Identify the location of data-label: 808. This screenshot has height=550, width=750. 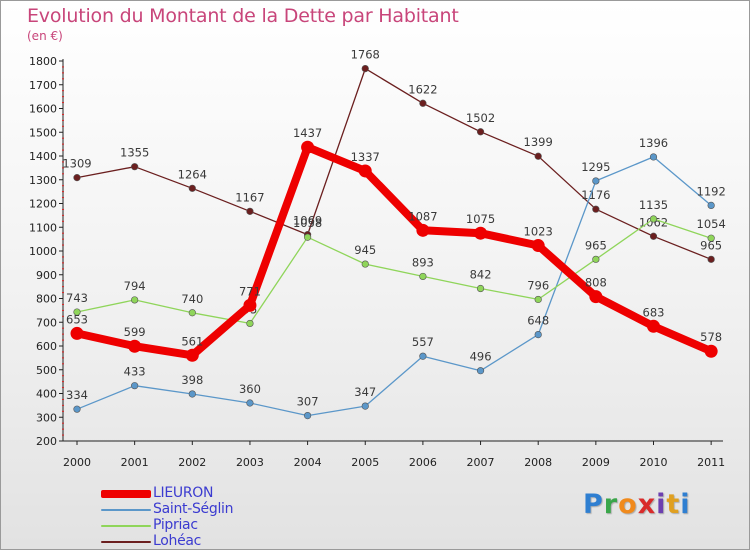
(596, 283).